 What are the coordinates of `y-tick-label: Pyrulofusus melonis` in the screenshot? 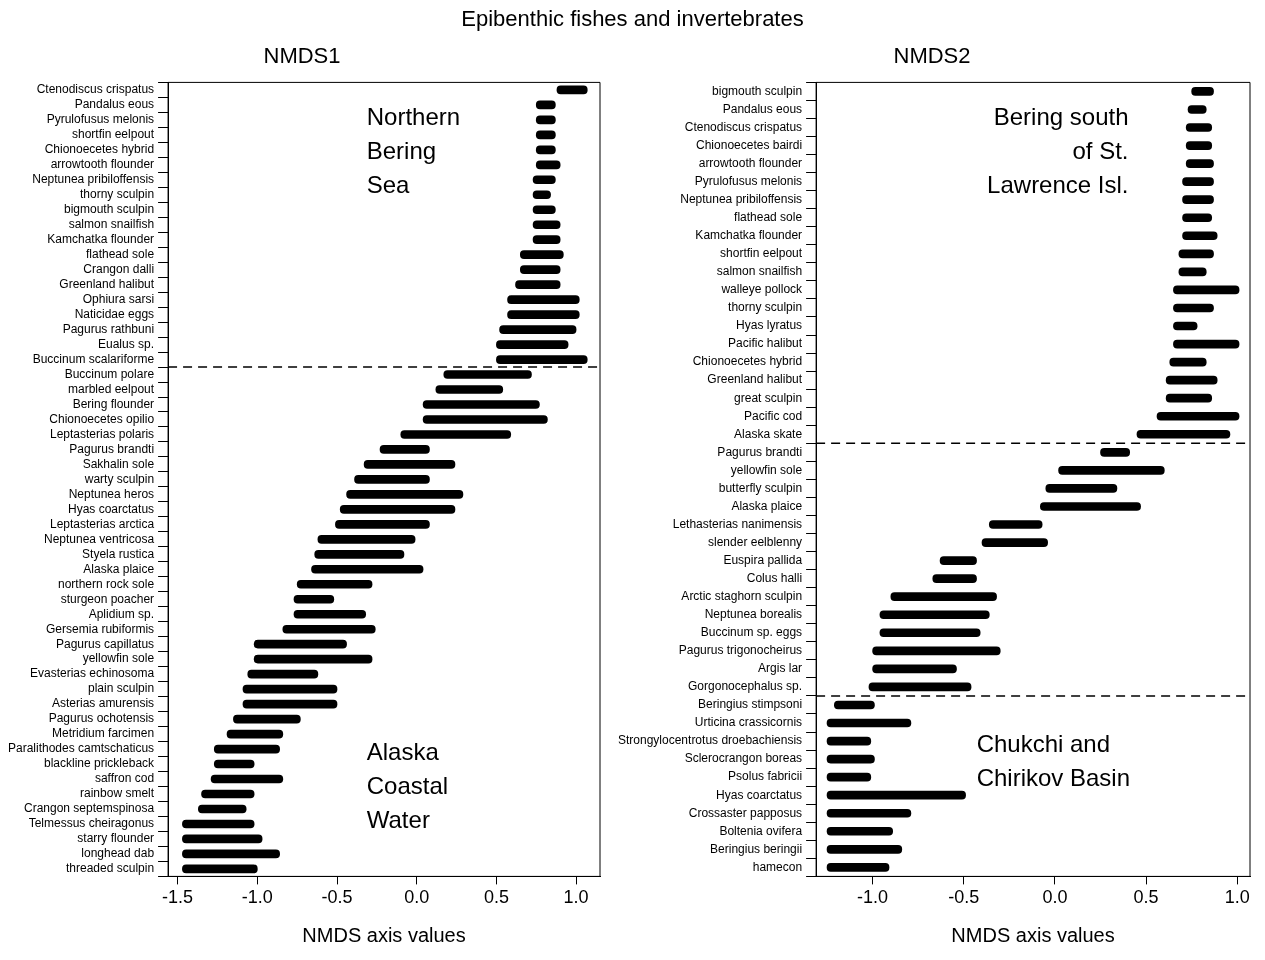 It's located at (748, 180).